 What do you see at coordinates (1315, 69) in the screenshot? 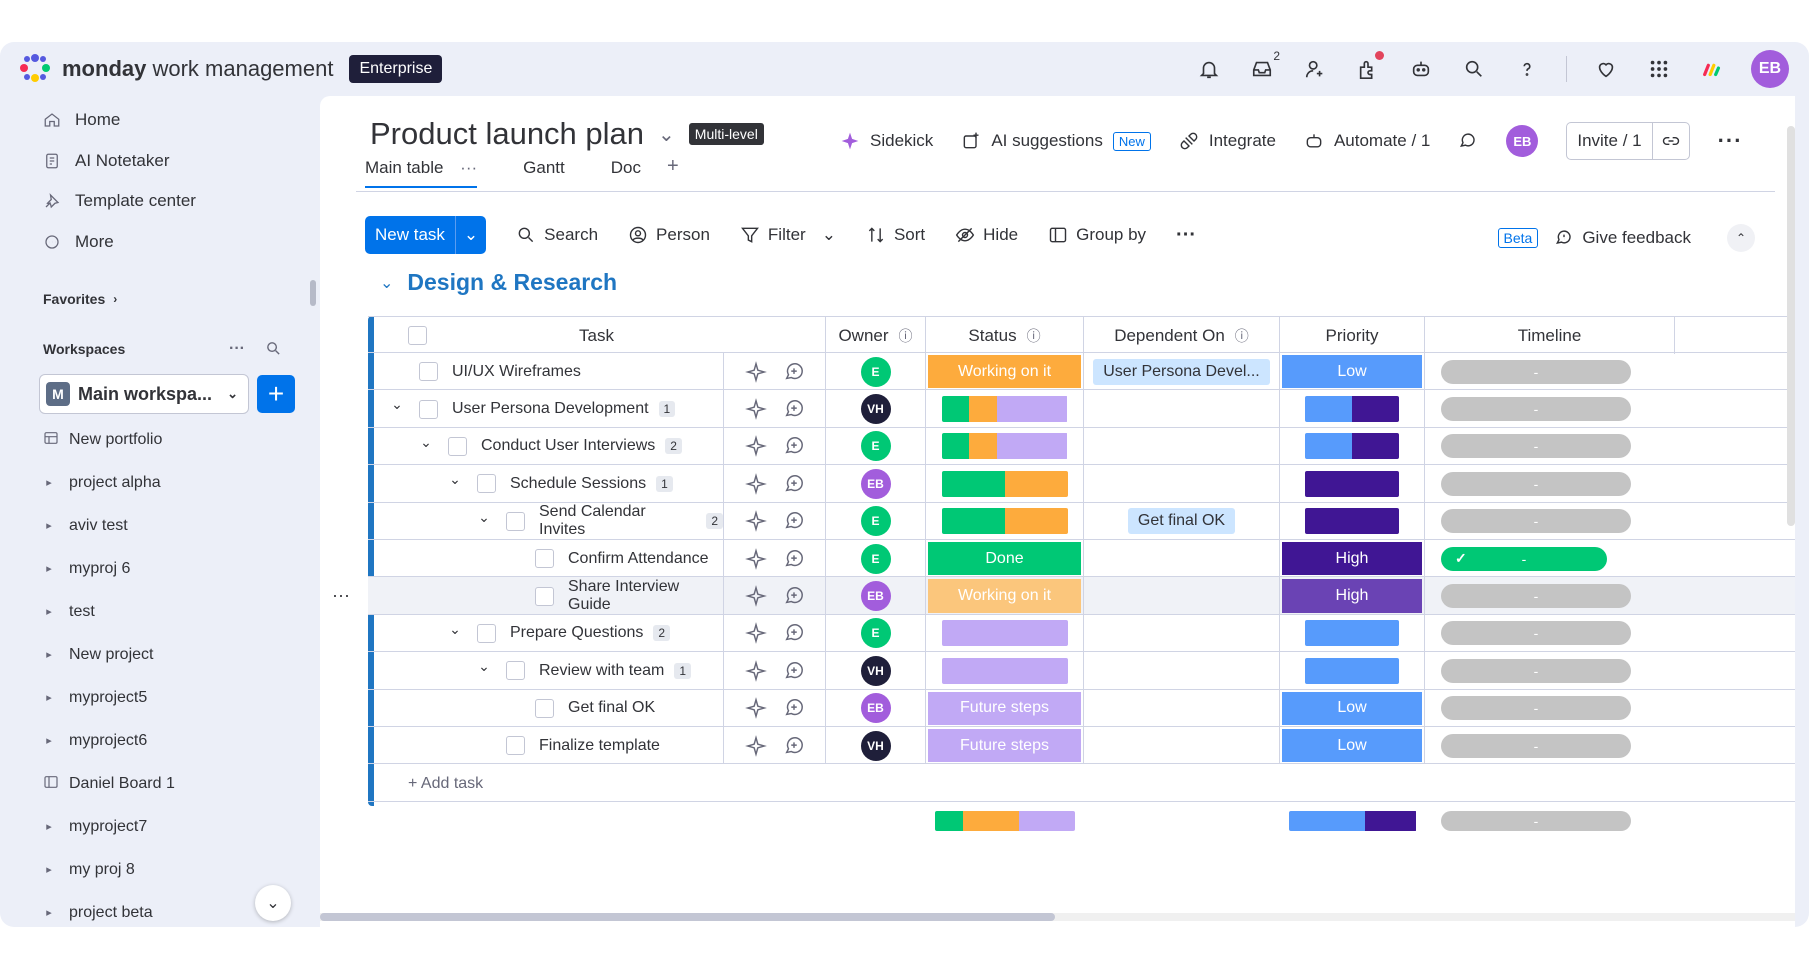
I see `invite-members-icon` at bounding box center [1315, 69].